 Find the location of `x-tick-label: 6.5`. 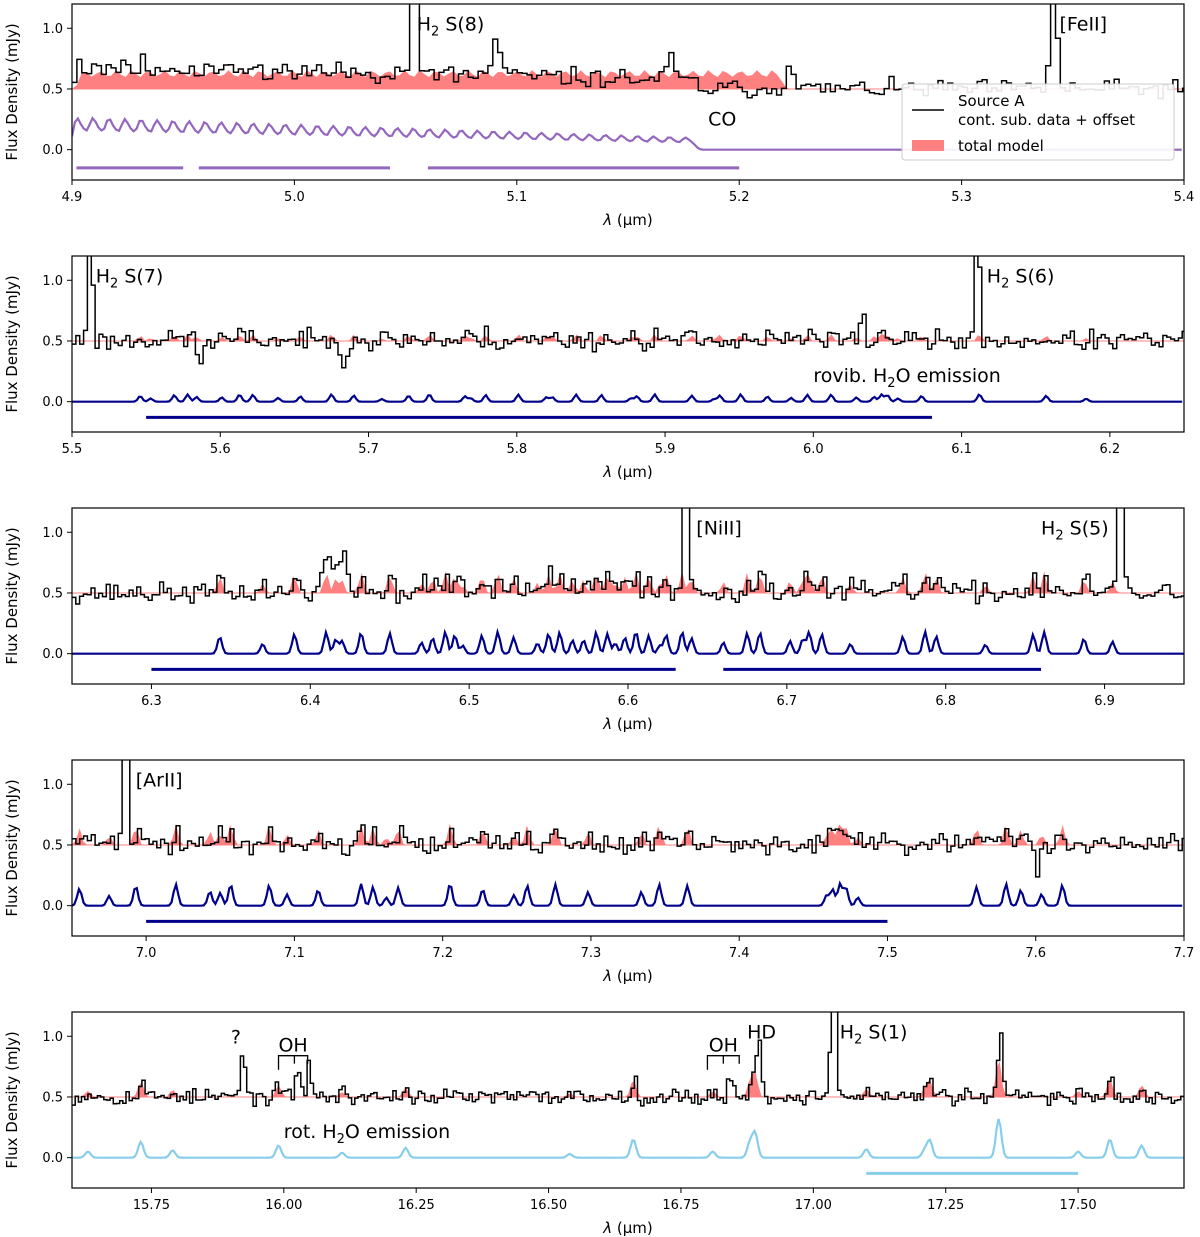

x-tick-label: 6.5 is located at coordinates (469, 701).